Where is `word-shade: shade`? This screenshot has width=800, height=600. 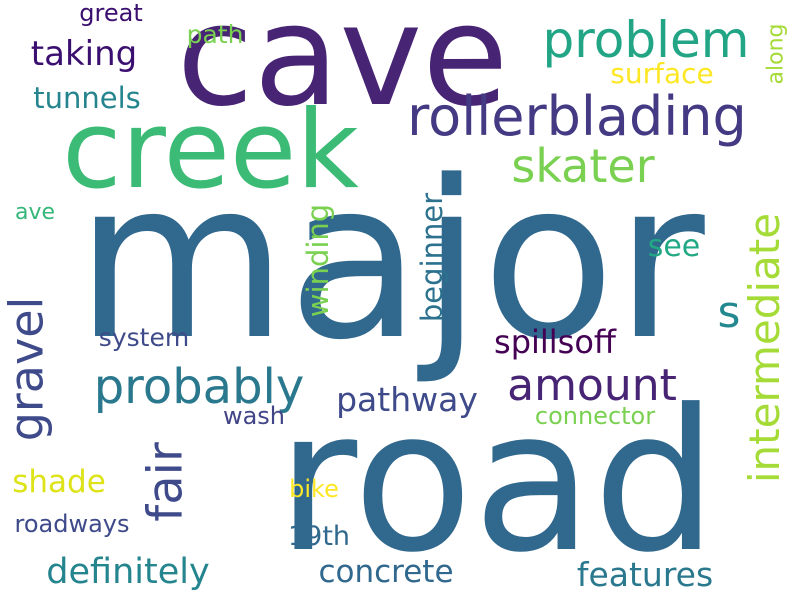
word-shade: shade is located at coordinates (59, 481).